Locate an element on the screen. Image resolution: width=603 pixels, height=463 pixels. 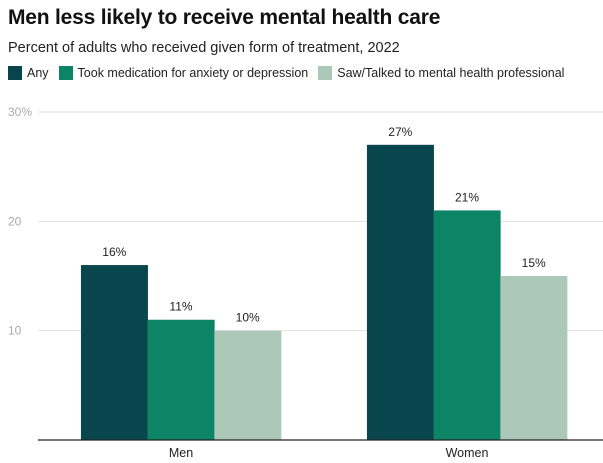
data-label: 27% is located at coordinates (400, 132).